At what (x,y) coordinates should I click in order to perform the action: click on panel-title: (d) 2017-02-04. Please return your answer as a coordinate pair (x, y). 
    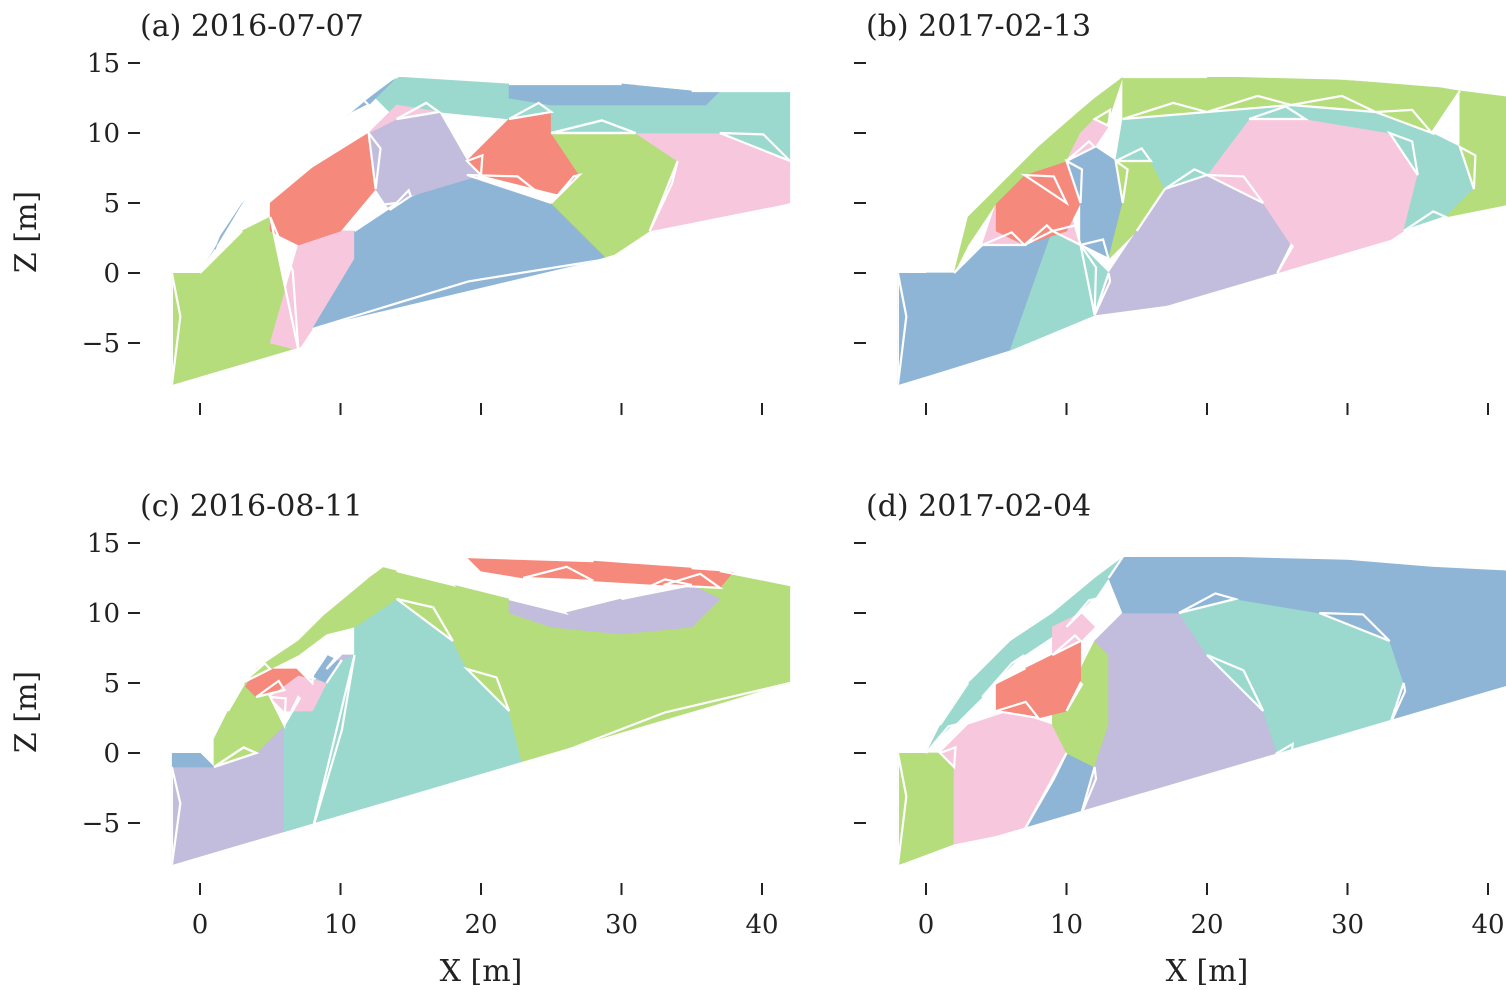
    Looking at the image, I should click on (978, 506).